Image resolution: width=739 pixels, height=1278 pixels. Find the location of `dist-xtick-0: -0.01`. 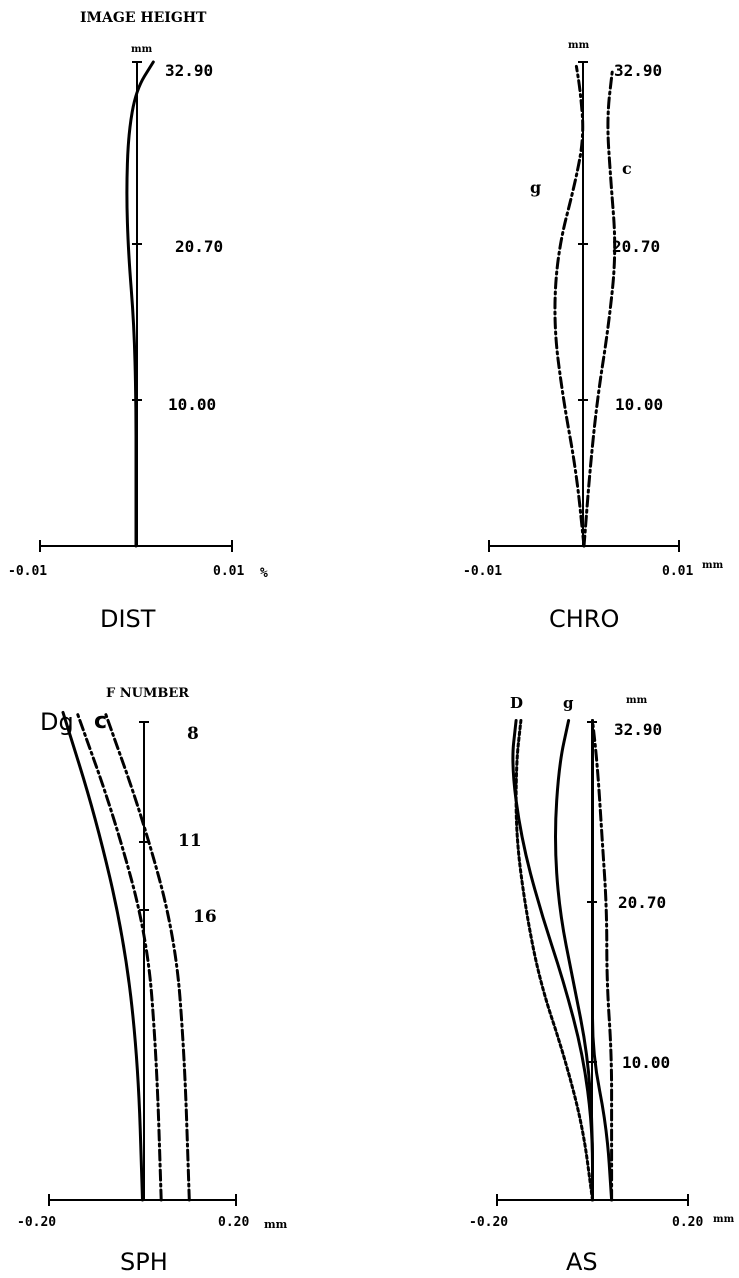

dist-xtick-0: -0.01 is located at coordinates (27, 571).